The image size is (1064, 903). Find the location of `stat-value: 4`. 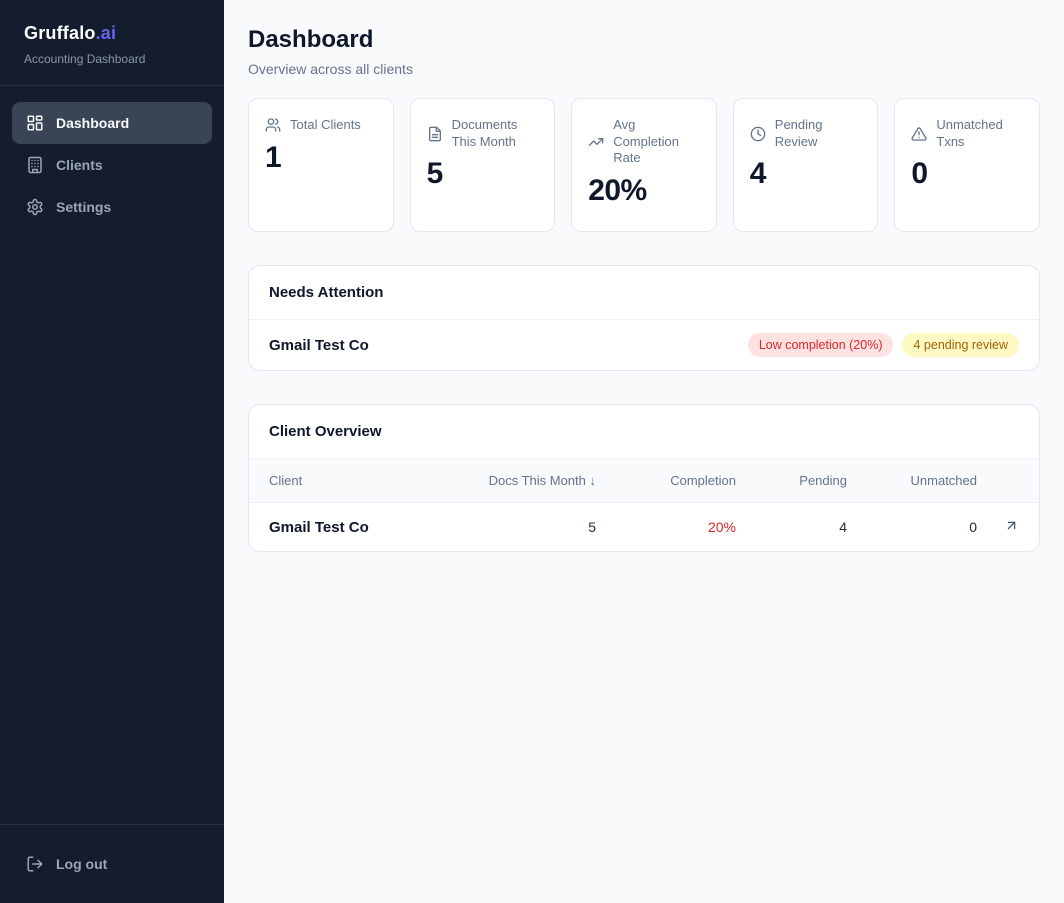

stat-value: 4 is located at coordinates (758, 174).